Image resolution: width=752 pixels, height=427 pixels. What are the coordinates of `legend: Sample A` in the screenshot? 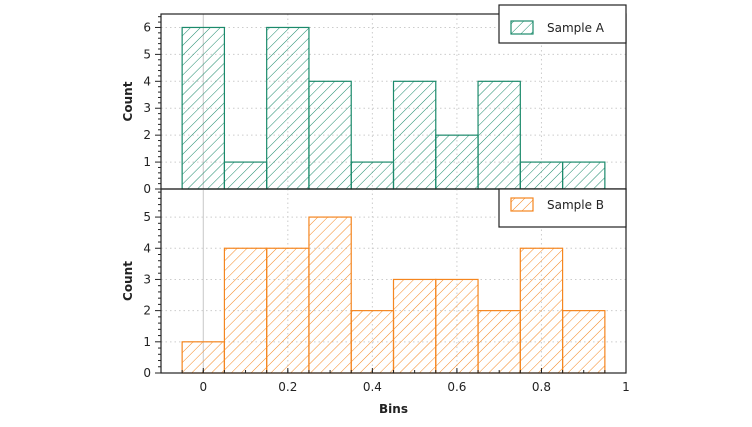 It's located at (562, 24).